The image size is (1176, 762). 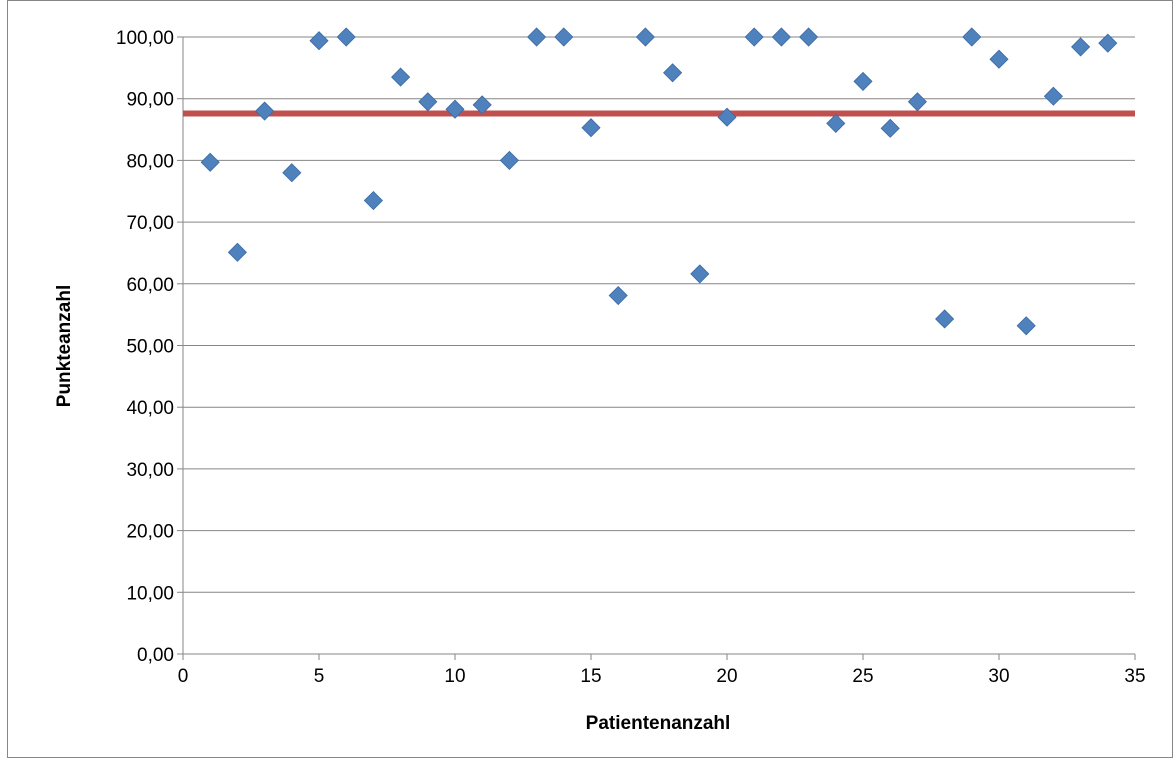 I want to click on y-tick-label: 90,00, so click(x=150, y=100).